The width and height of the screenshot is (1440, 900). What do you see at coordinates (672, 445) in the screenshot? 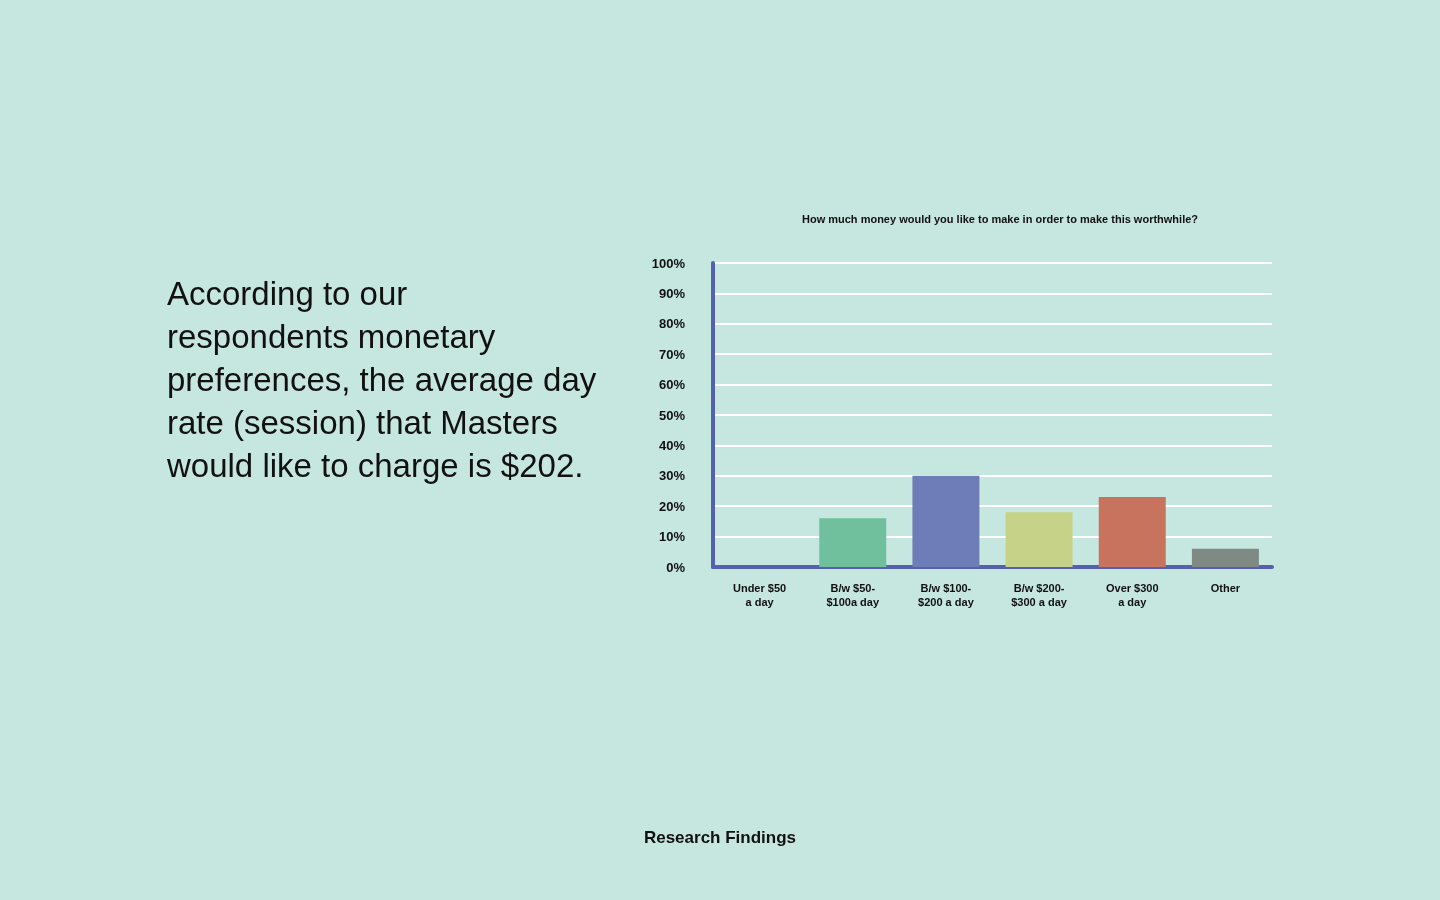
I see `y-tick-label: 40%` at bounding box center [672, 445].